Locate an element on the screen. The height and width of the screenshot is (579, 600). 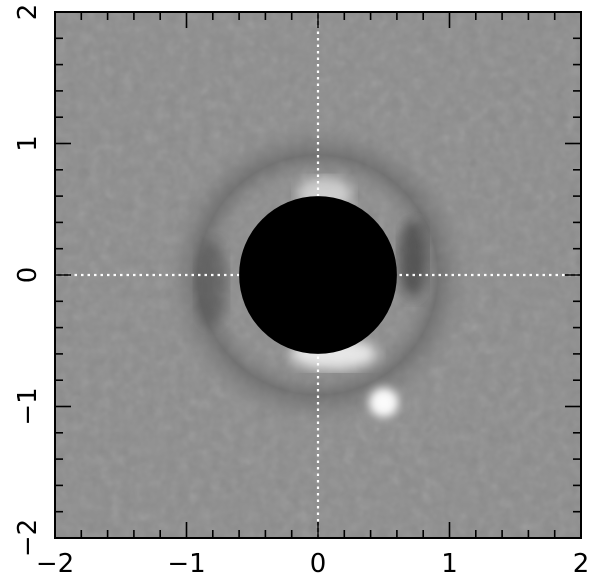
y-tick-label: 1 is located at coordinates (28, 143).